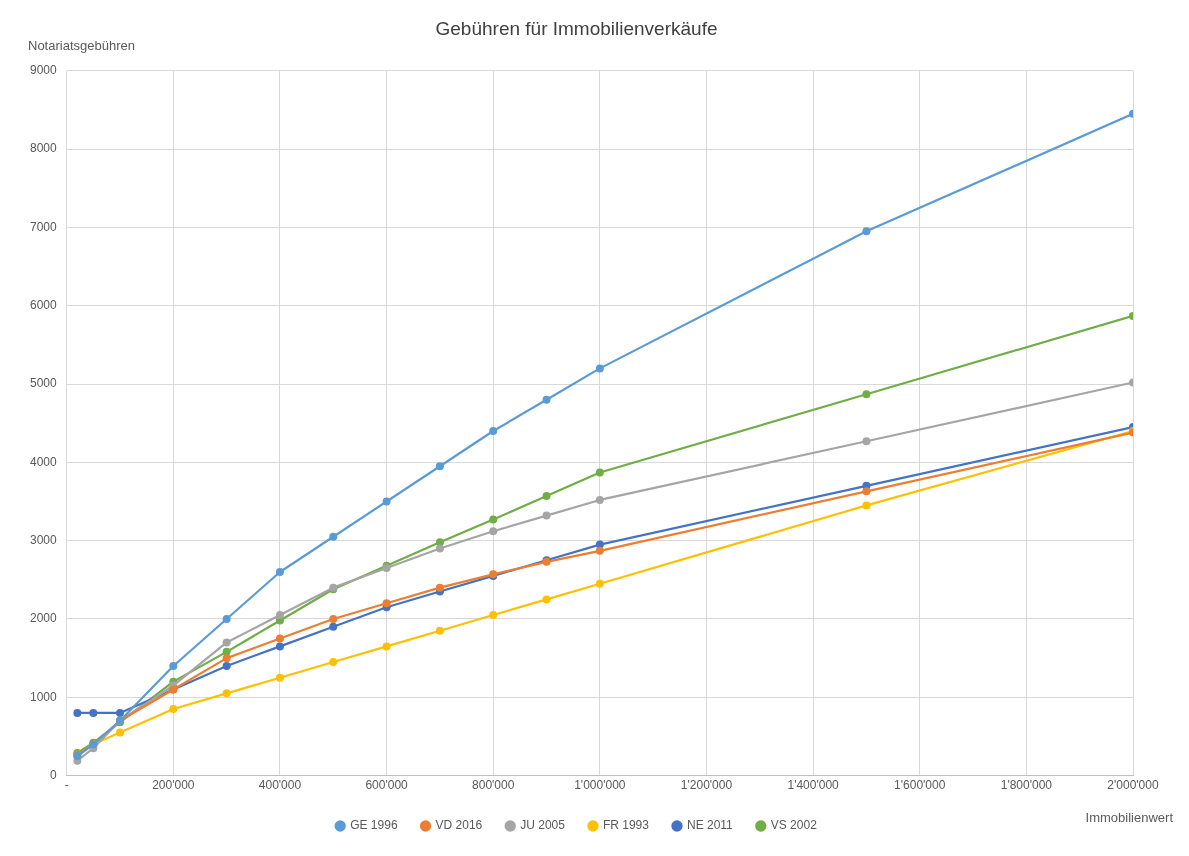 The width and height of the screenshot is (1189, 856). What do you see at coordinates (43, 539) in the screenshot?
I see `y-tick-label: 3000` at bounding box center [43, 539].